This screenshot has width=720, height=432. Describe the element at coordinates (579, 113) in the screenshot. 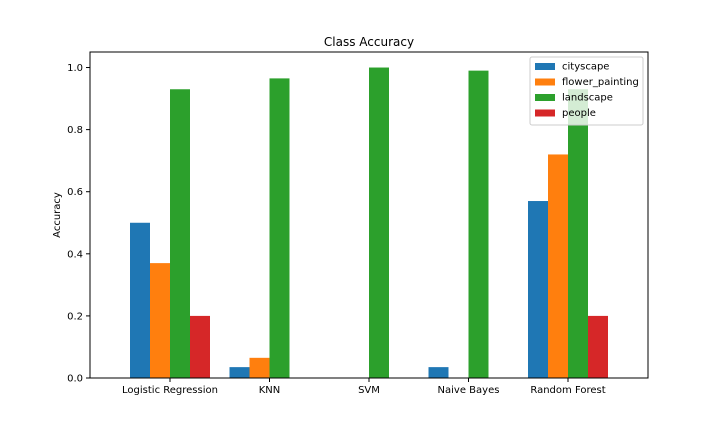

I see `legend-label-people: people` at that location.